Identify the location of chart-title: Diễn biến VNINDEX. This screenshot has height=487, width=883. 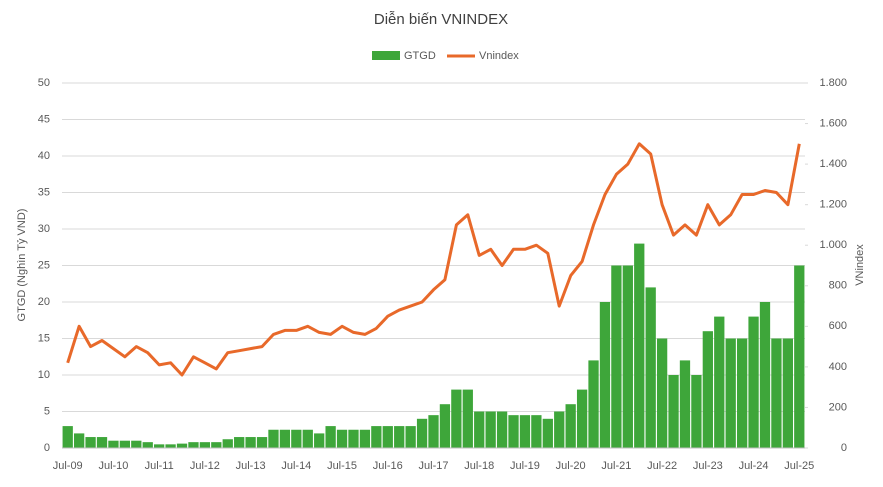
(441, 19).